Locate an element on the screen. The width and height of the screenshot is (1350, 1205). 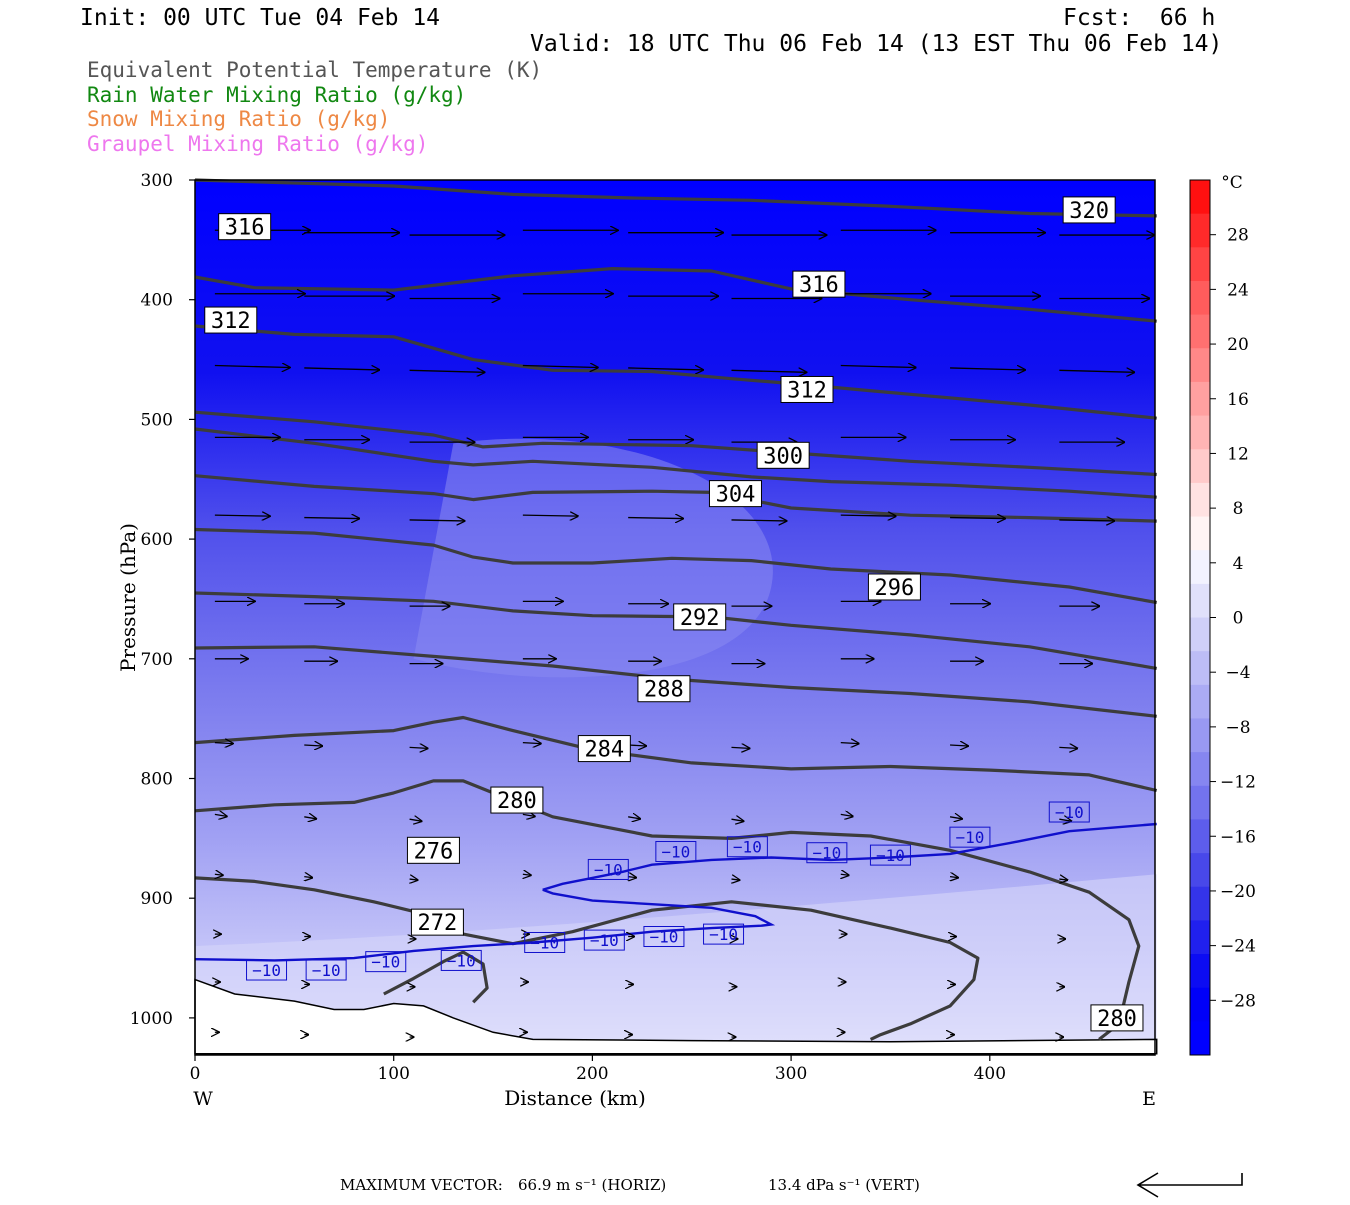
near-surface-field is located at coordinates (676, 964).